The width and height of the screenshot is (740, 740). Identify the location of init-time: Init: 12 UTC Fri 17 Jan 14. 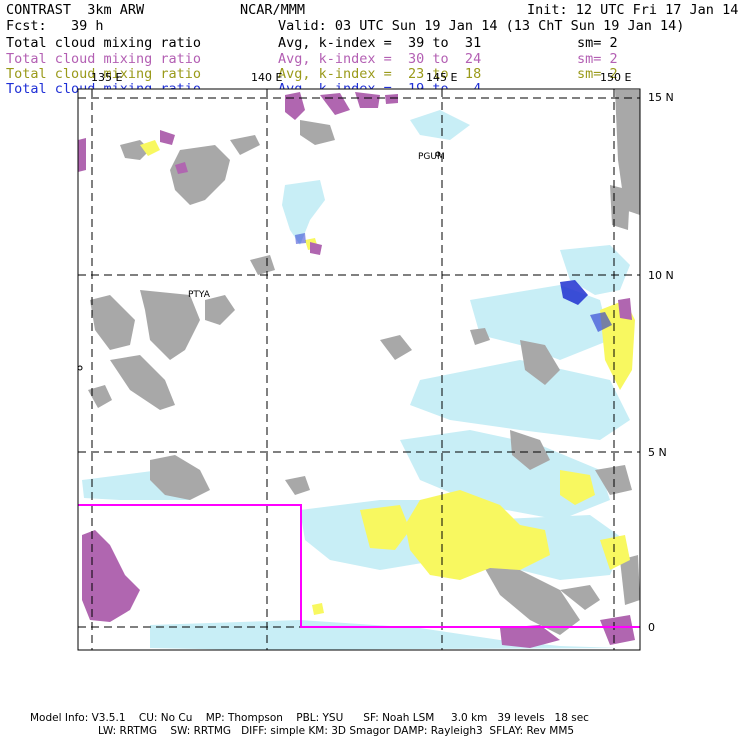
(633, 10).